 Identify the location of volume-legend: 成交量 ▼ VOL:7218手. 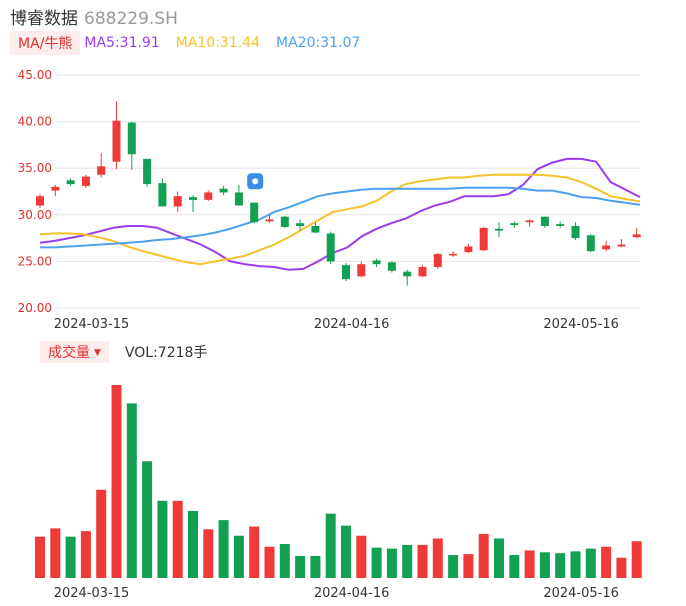
(123, 352).